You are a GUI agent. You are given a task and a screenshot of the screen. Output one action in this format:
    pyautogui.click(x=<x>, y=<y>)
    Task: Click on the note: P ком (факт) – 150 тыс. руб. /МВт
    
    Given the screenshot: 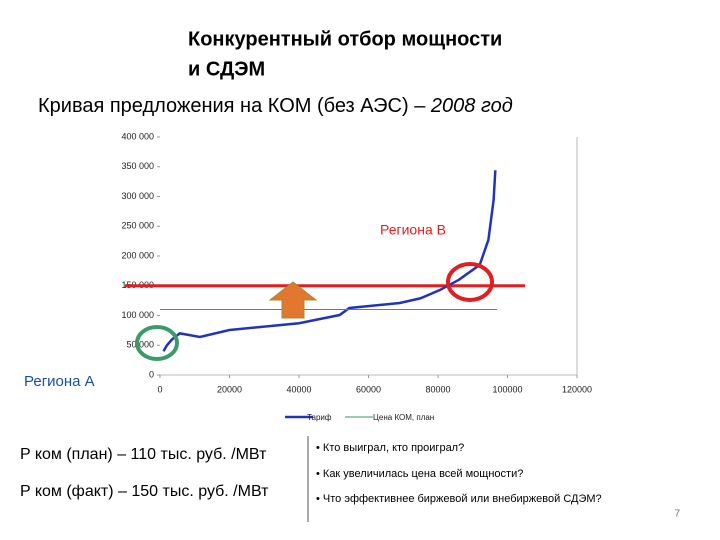 What is the action you would take?
    pyautogui.click(x=144, y=491)
    